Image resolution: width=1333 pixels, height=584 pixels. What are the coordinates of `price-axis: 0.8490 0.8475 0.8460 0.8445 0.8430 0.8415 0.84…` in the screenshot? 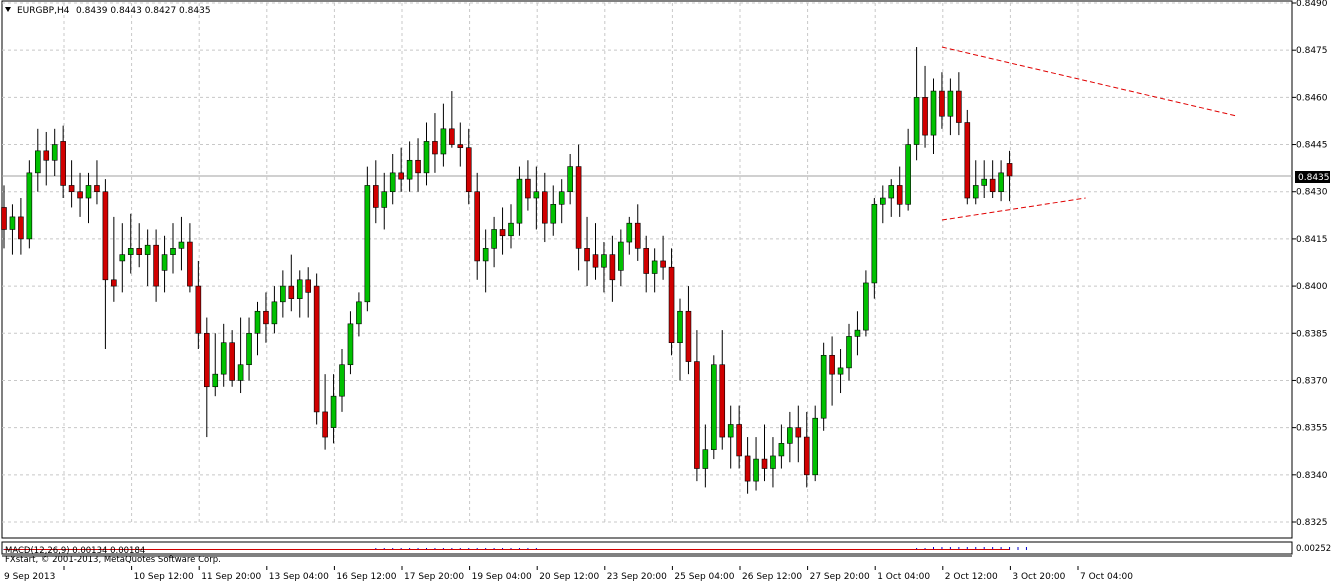 It's located at (1310, 264).